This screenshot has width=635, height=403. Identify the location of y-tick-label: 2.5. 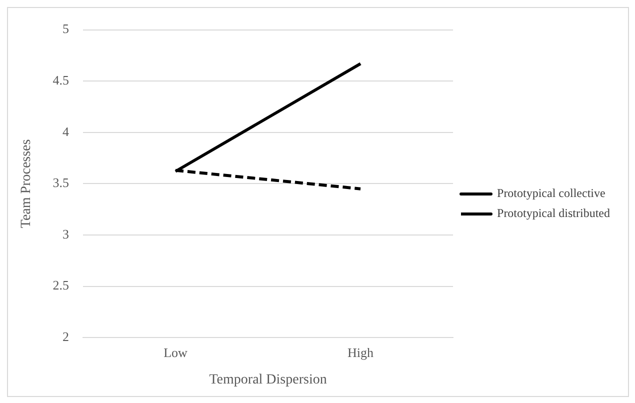
(61, 285).